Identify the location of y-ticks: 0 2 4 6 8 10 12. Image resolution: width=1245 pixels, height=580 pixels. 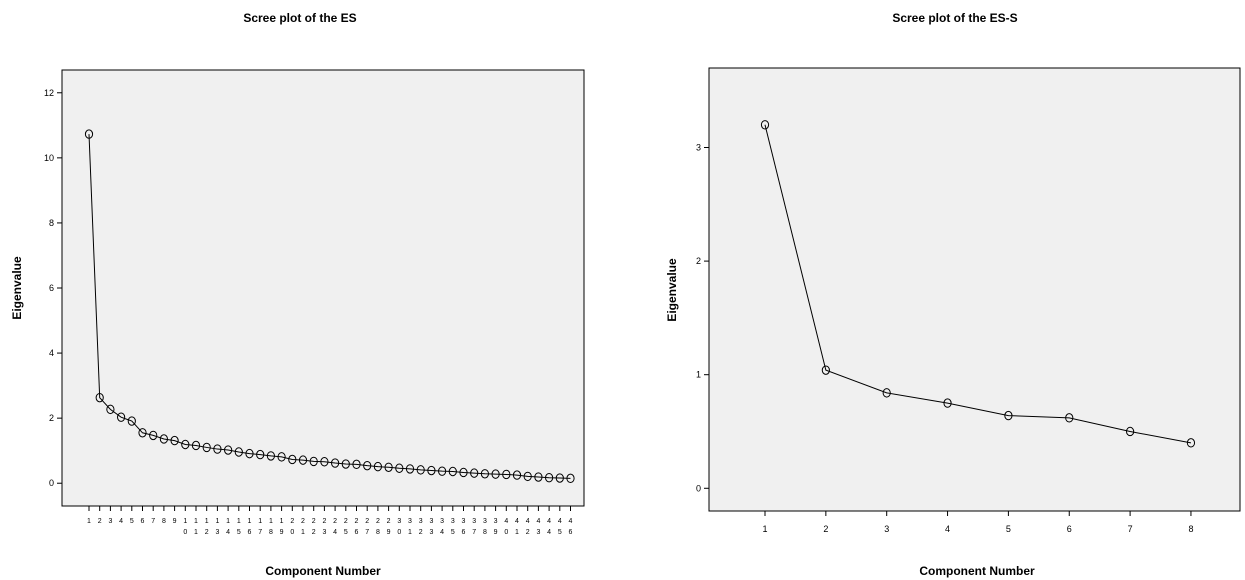
(53, 288).